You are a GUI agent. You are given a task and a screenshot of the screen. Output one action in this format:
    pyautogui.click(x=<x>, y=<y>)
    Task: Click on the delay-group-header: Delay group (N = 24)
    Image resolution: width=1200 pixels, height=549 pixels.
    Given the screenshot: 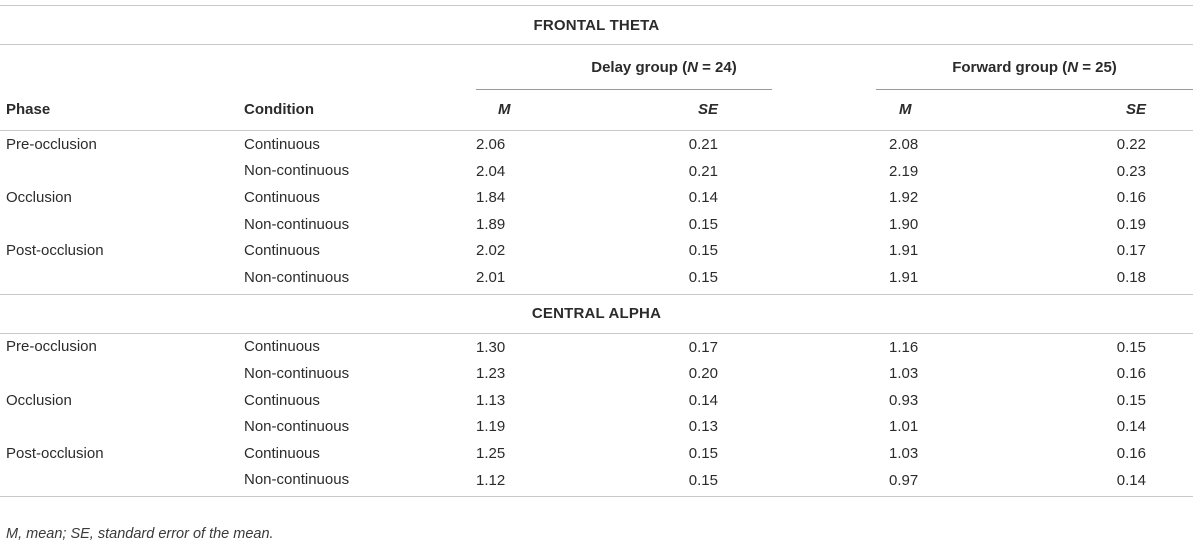 What is the action you would take?
    pyautogui.click(x=624, y=67)
    